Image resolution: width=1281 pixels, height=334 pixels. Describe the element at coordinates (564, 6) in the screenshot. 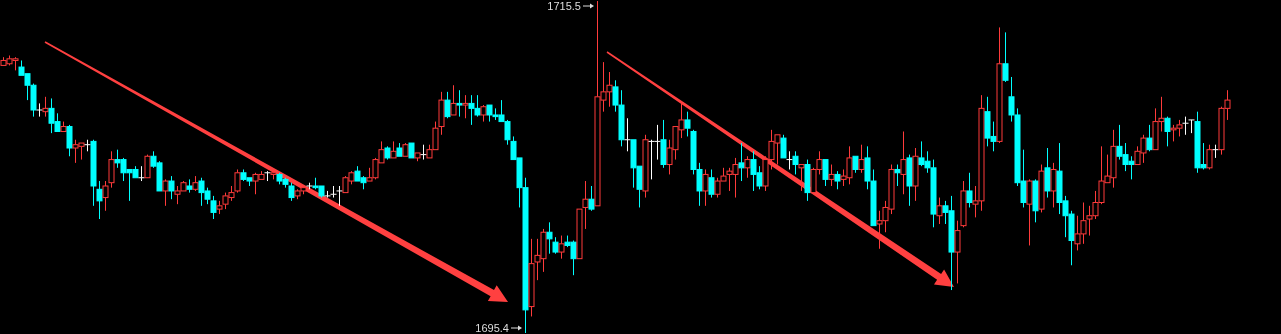

I see `annotation: 1715.5` at that location.